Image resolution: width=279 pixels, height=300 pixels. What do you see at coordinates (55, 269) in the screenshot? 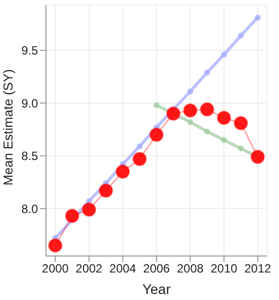
I see `x-tick-label: 2000` at bounding box center [55, 269].